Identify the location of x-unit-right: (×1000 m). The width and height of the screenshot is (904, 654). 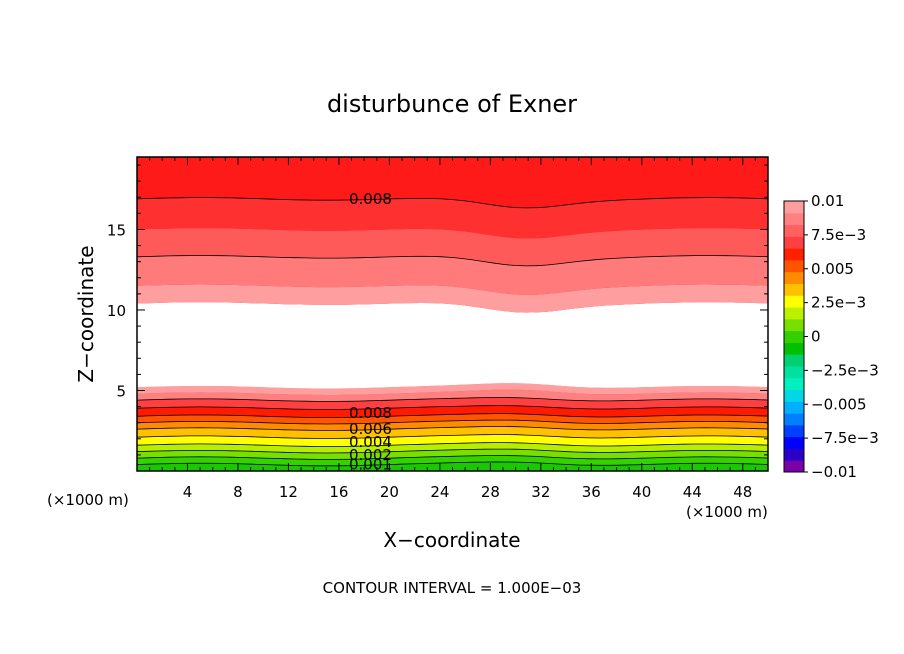
(727, 512).